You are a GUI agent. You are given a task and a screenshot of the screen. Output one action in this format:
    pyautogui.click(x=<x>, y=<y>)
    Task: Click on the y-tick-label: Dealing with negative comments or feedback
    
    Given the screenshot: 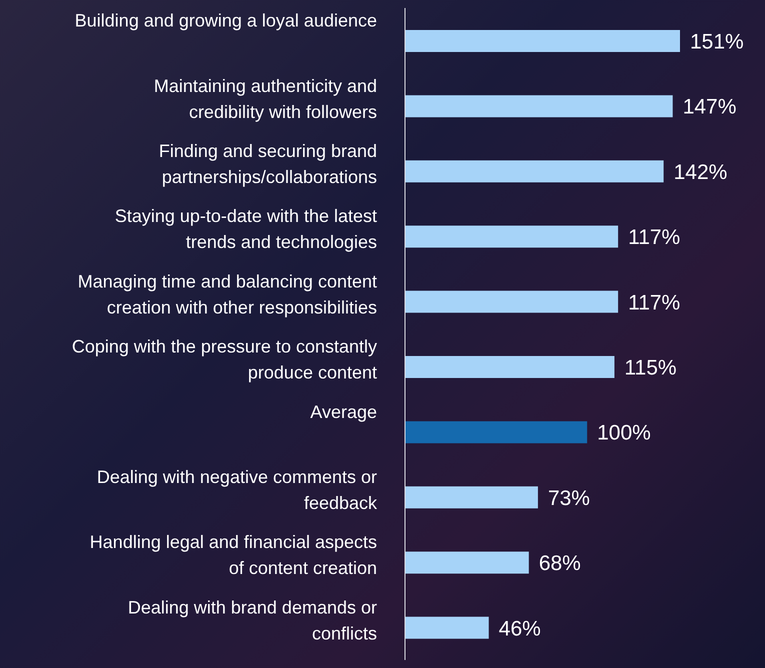 What is the action you would take?
    pyautogui.click(x=237, y=490)
    